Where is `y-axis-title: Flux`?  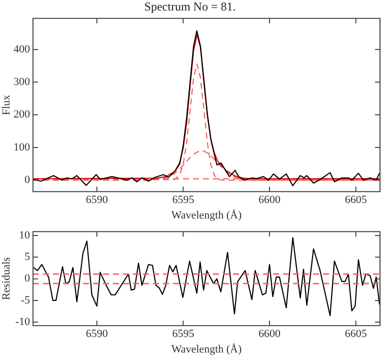 y-axis-title: Flux is located at coordinates (6, 105).